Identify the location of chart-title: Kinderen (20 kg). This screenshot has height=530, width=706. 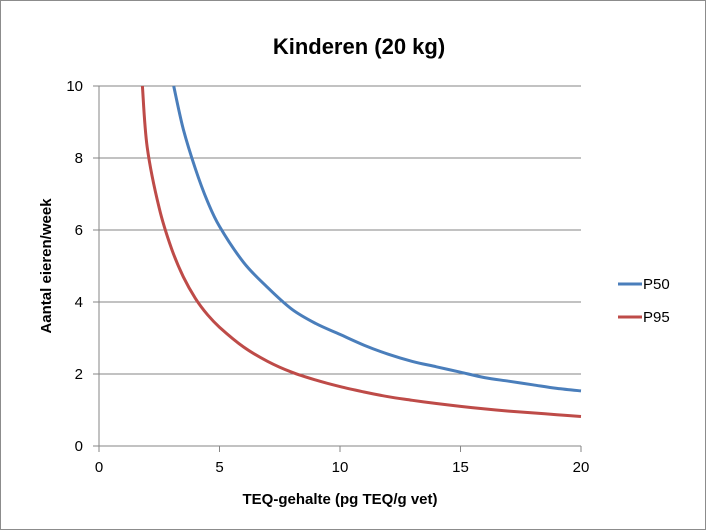
(359, 46).